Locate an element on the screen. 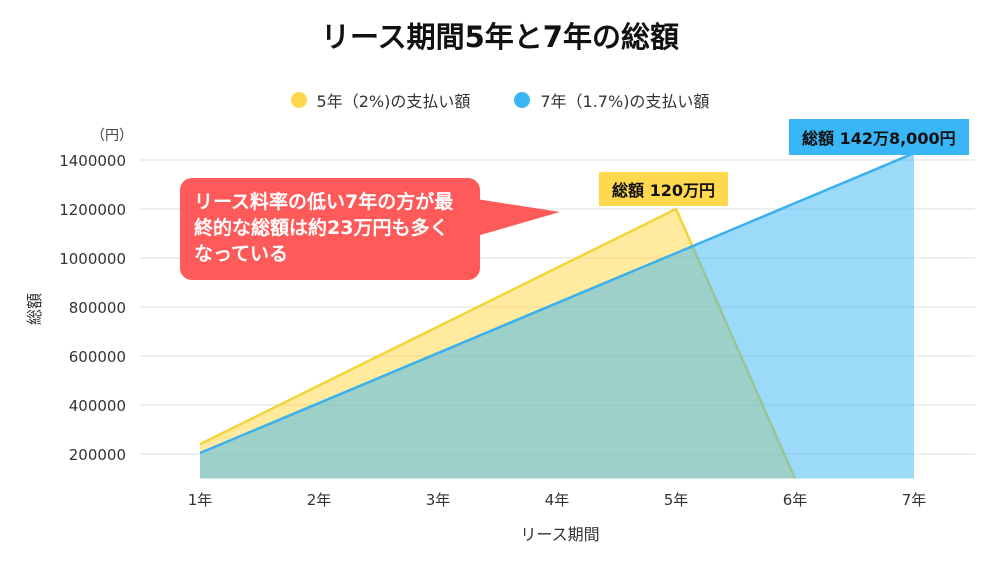 This screenshot has height=562, width=1000. y-unit-label: （円） is located at coordinates (112, 136).